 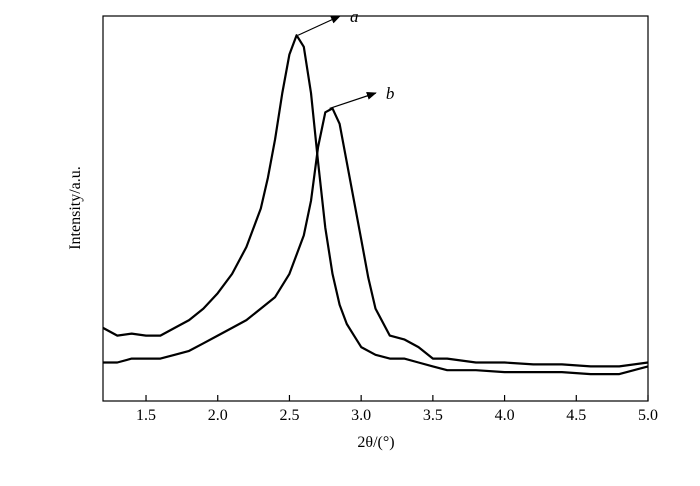 I want to click on annotation-label-b: b, so click(x=390, y=93).